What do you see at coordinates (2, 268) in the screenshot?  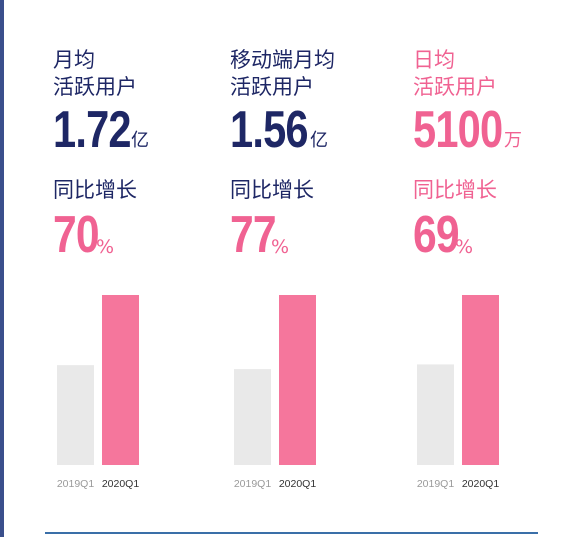 I see `left-edge-accent` at bounding box center [2, 268].